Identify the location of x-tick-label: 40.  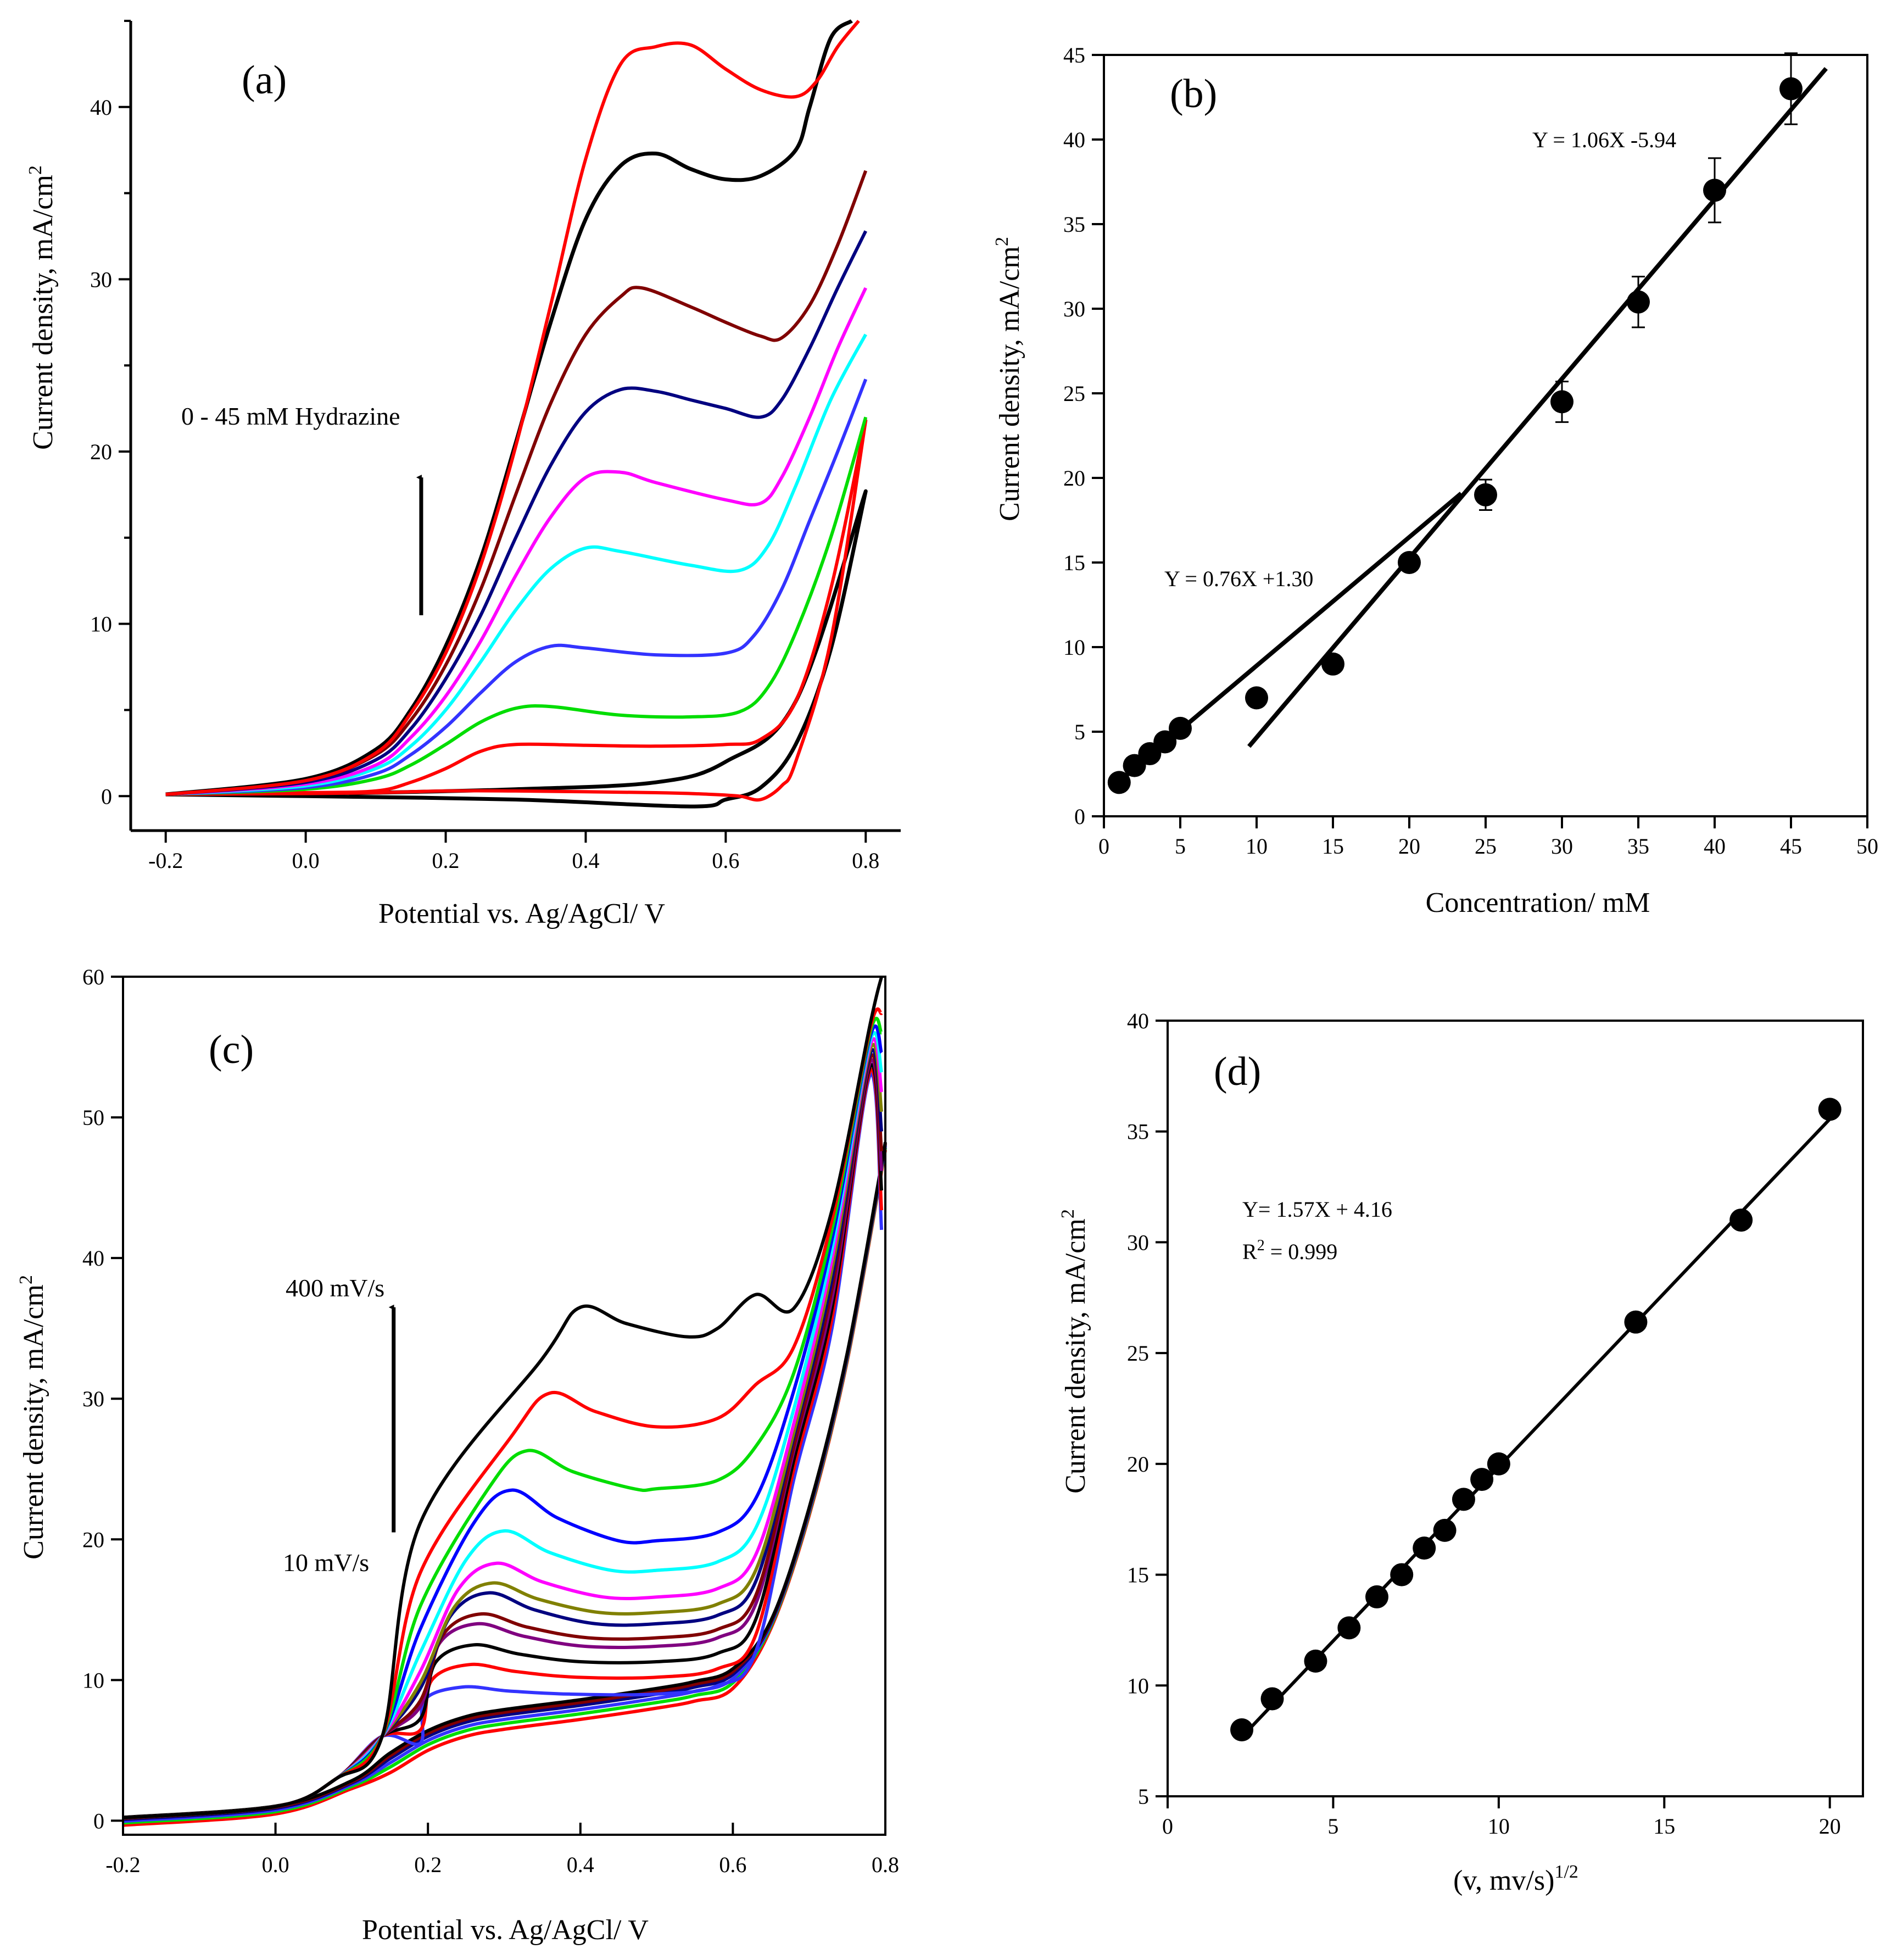
(1715, 847).